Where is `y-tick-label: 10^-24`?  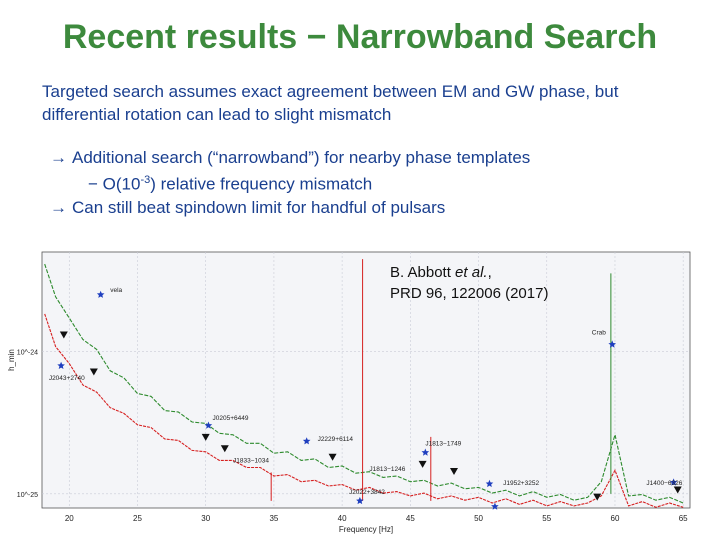
y-tick-label: 10^-24 is located at coordinates (27, 353).